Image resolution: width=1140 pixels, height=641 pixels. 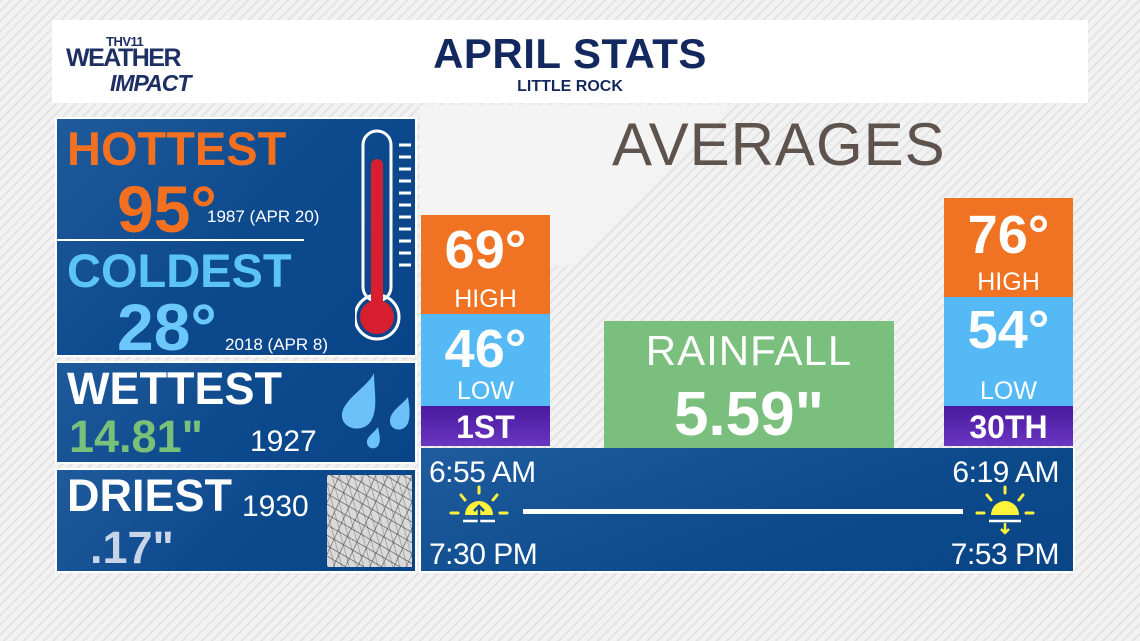 I want to click on coldest-label: COLDEST, so click(x=179, y=270).